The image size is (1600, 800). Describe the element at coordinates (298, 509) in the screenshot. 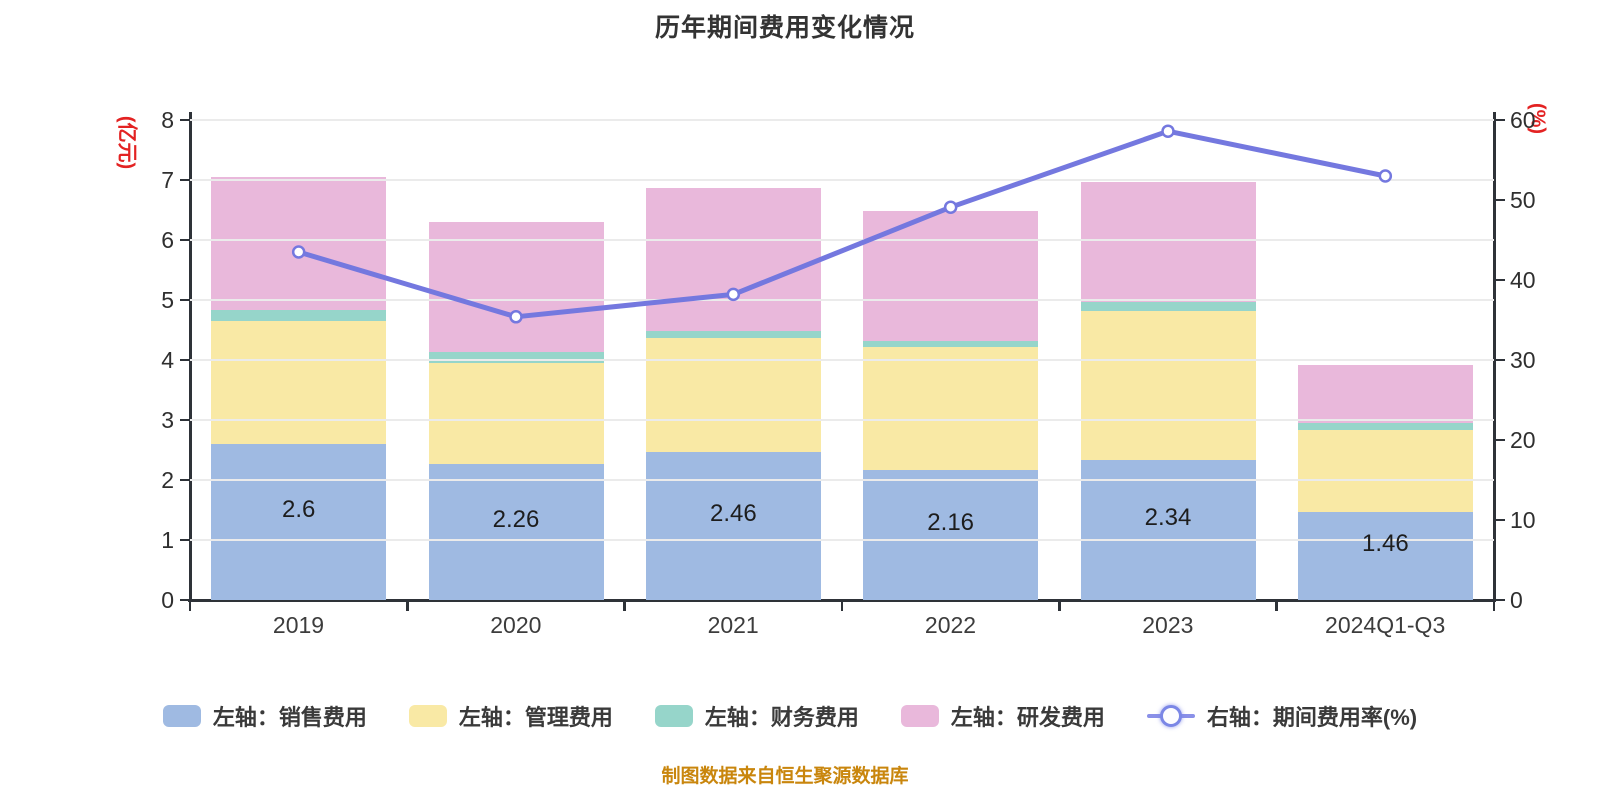

I see `bar-value-label: 2.6` at that location.